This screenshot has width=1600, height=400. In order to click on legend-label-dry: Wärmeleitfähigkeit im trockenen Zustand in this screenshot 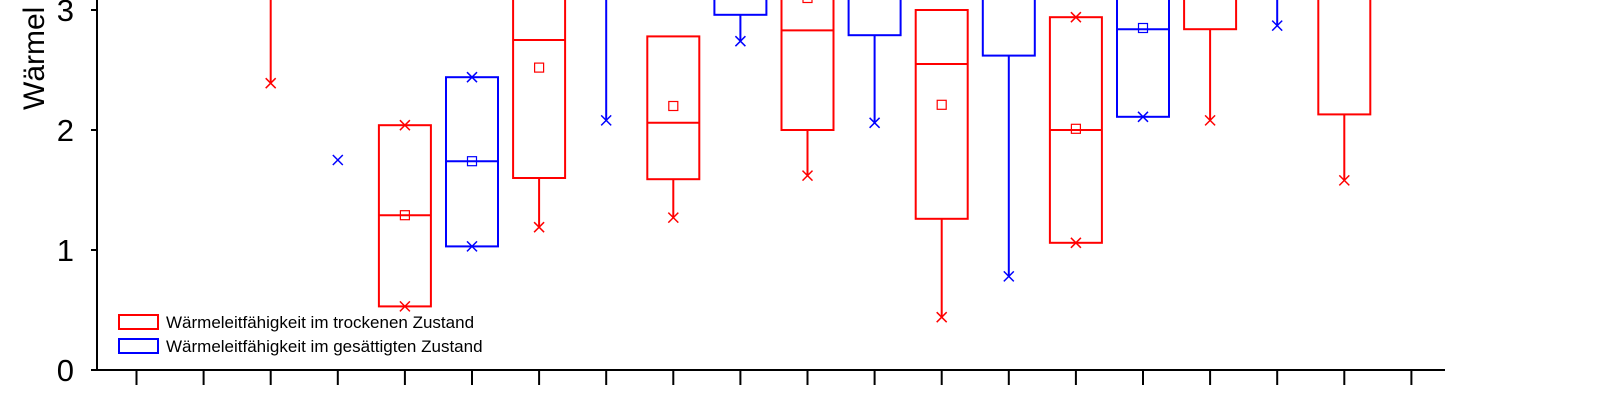, I will do `click(320, 322)`.